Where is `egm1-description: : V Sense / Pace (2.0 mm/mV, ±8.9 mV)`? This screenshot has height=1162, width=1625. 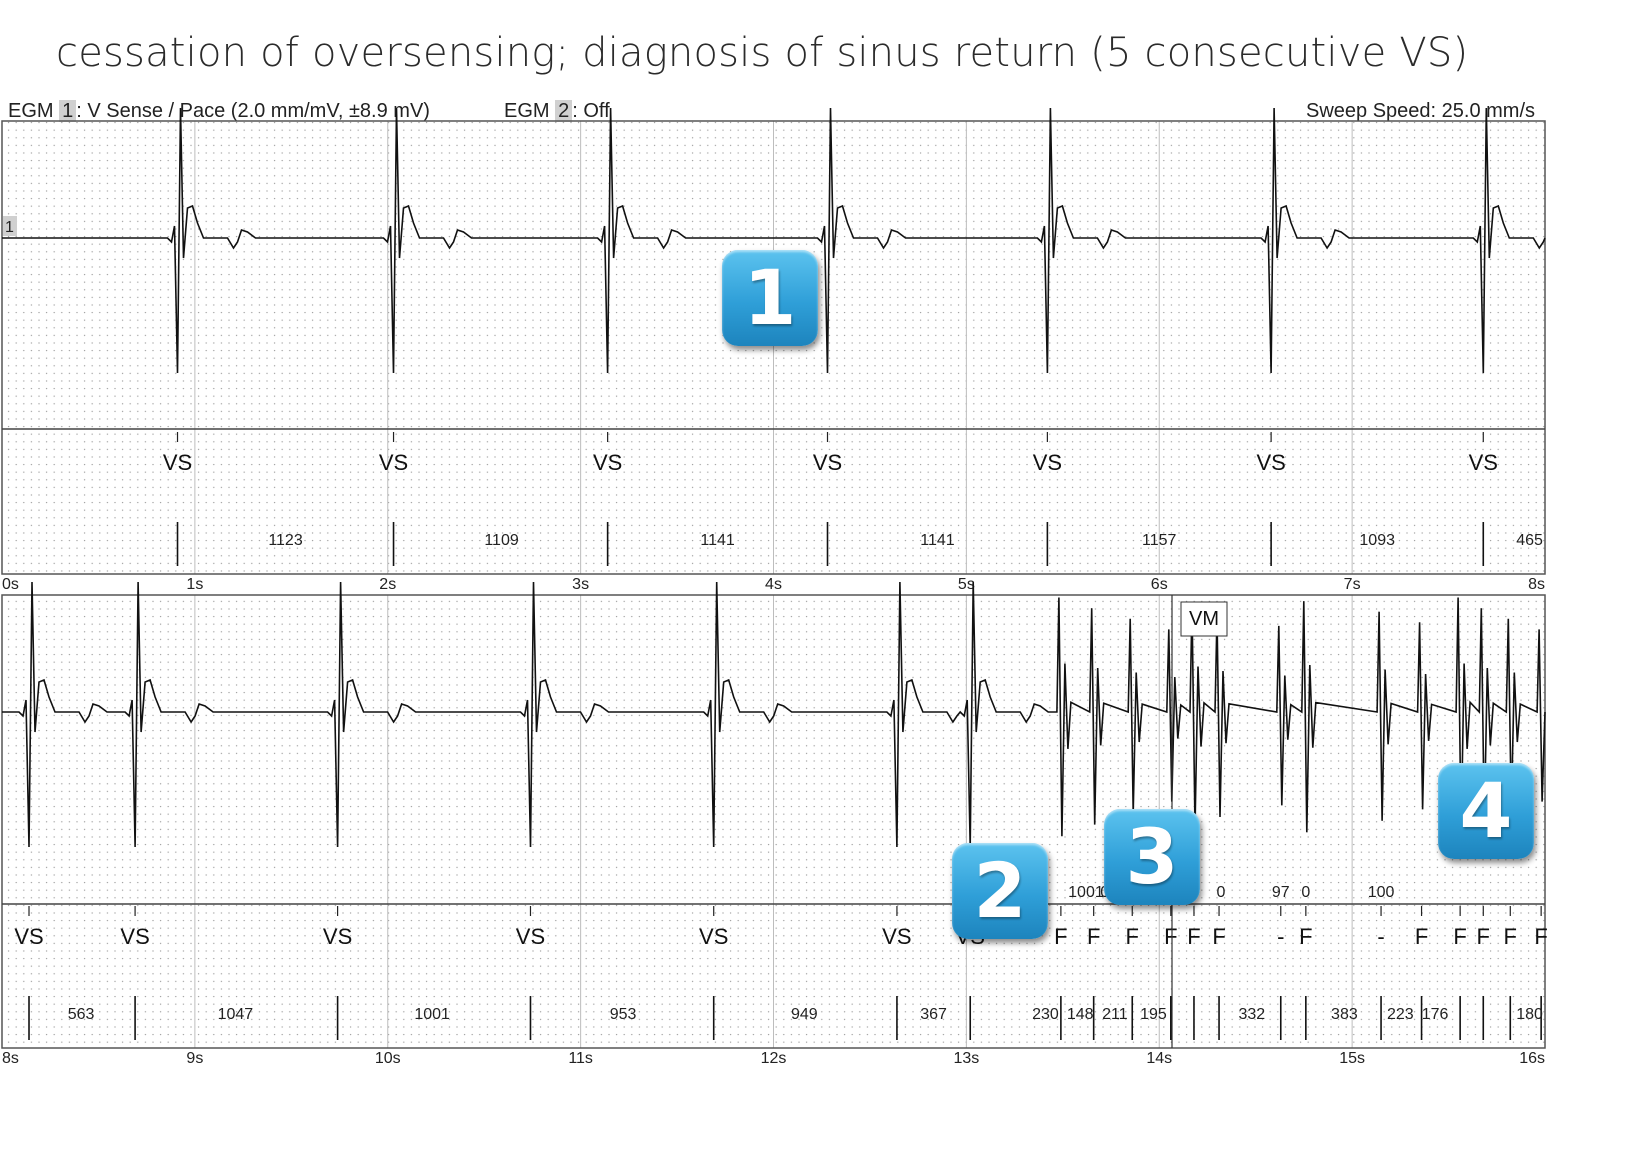
egm1-description: : V Sense / Pace (2.0 mm/mV, ±8.9 mV) is located at coordinates (253, 111).